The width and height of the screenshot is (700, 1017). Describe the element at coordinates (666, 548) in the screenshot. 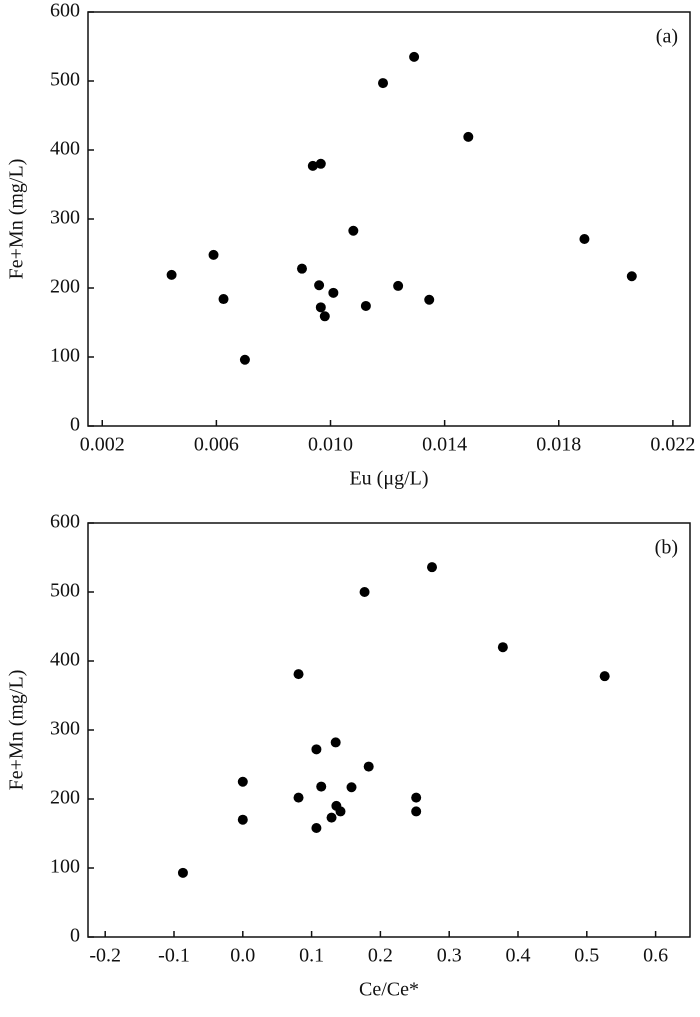

I see `panel-label: (b)` at that location.